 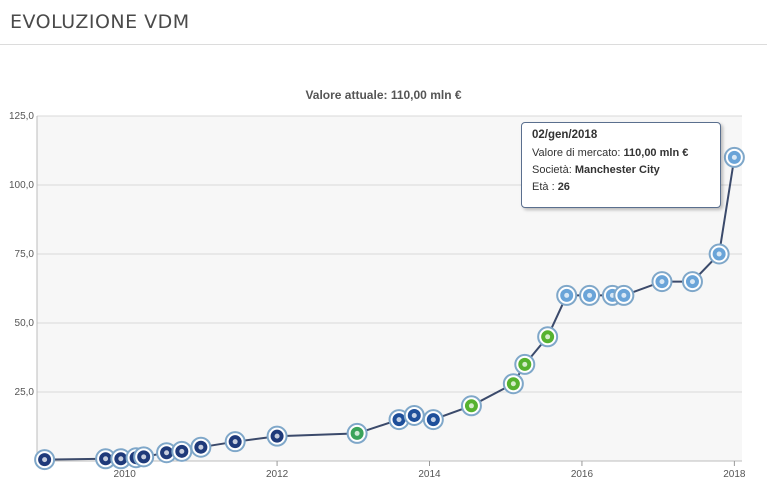 What do you see at coordinates (100, 22) in the screenshot?
I see `section-title: EVOLUZIONE VDM` at bounding box center [100, 22].